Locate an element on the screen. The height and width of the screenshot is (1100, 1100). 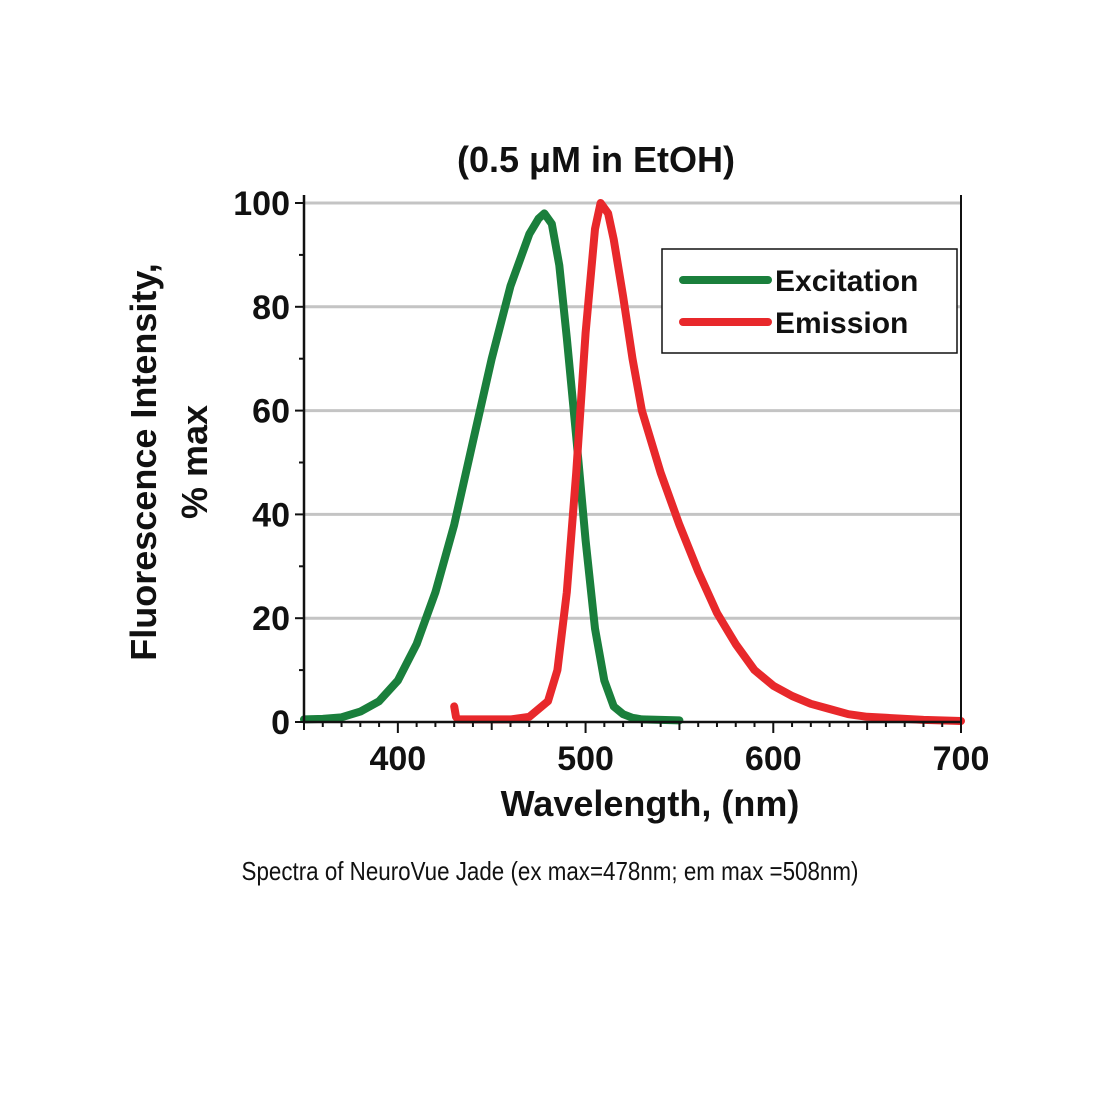
legend-box is located at coordinates (809, 301).